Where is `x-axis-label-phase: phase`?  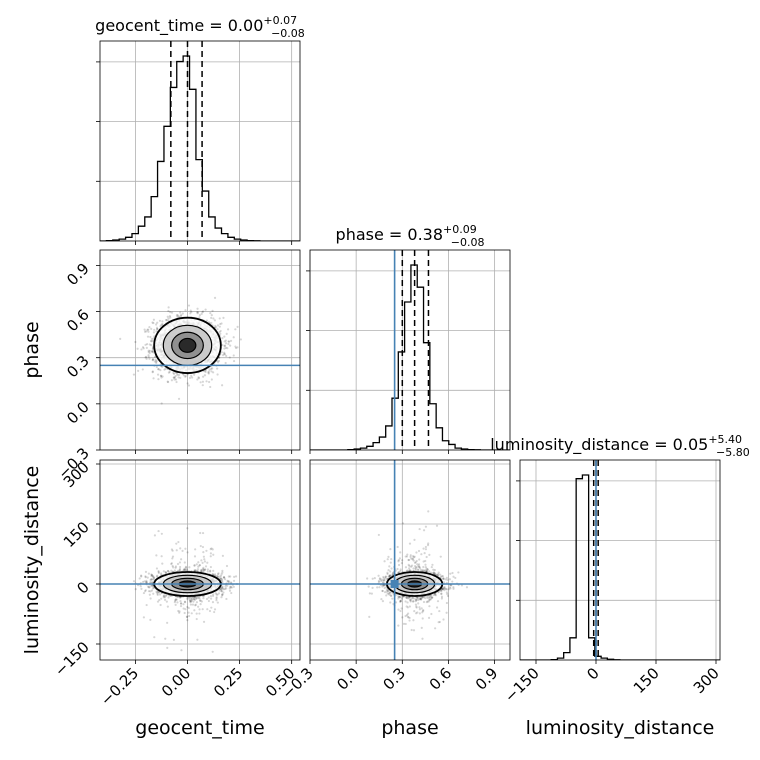
x-axis-label-phase: phase is located at coordinates (409, 728).